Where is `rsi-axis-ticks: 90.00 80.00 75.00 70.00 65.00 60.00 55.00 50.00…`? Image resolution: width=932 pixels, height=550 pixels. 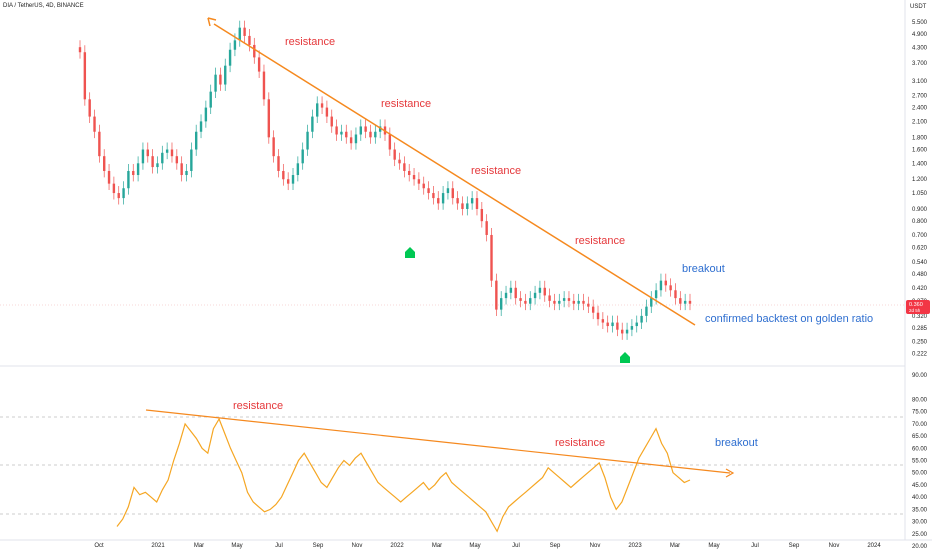 rsi-axis-ticks: 90.00 80.00 75.00 70.00 65.00 60.00 55.00 50.00… is located at coordinates (920, 461).